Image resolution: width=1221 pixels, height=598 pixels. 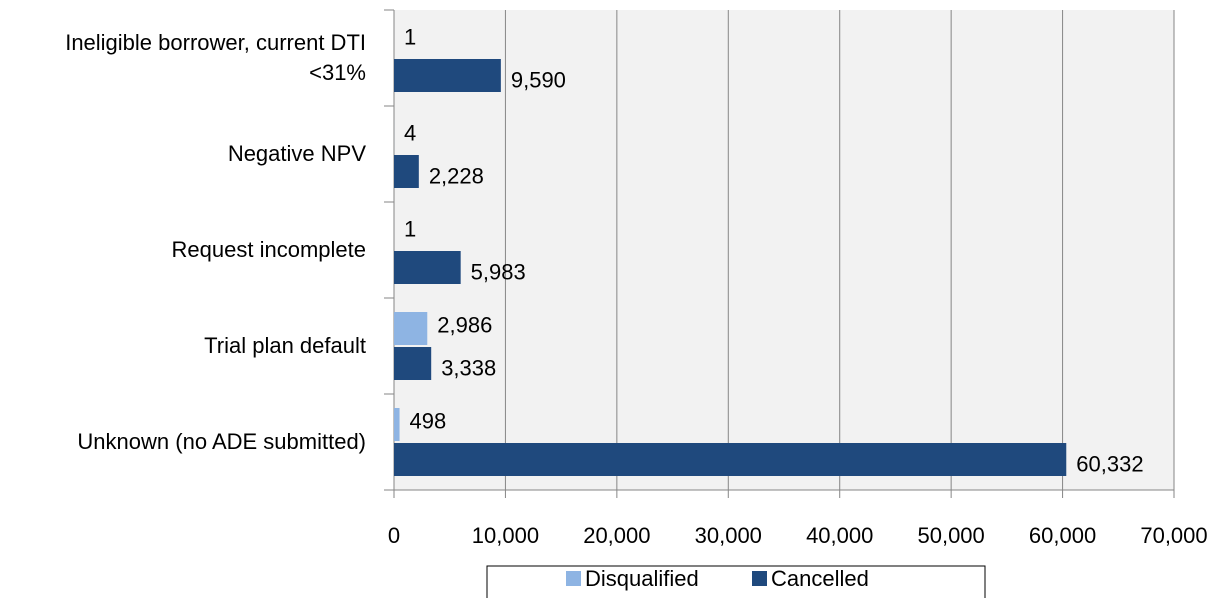 I want to click on value-label: 2,228, so click(x=456, y=175).